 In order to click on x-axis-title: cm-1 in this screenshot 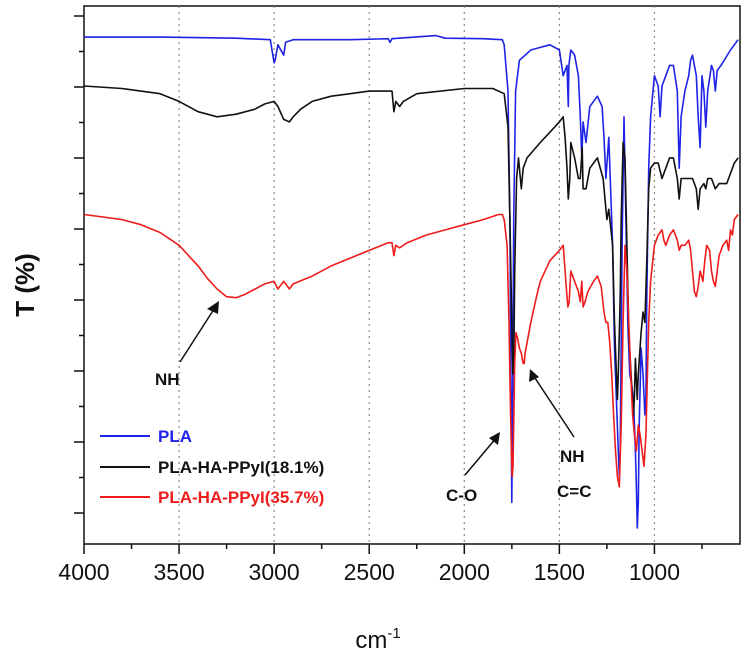, I will do `click(377, 639)`.